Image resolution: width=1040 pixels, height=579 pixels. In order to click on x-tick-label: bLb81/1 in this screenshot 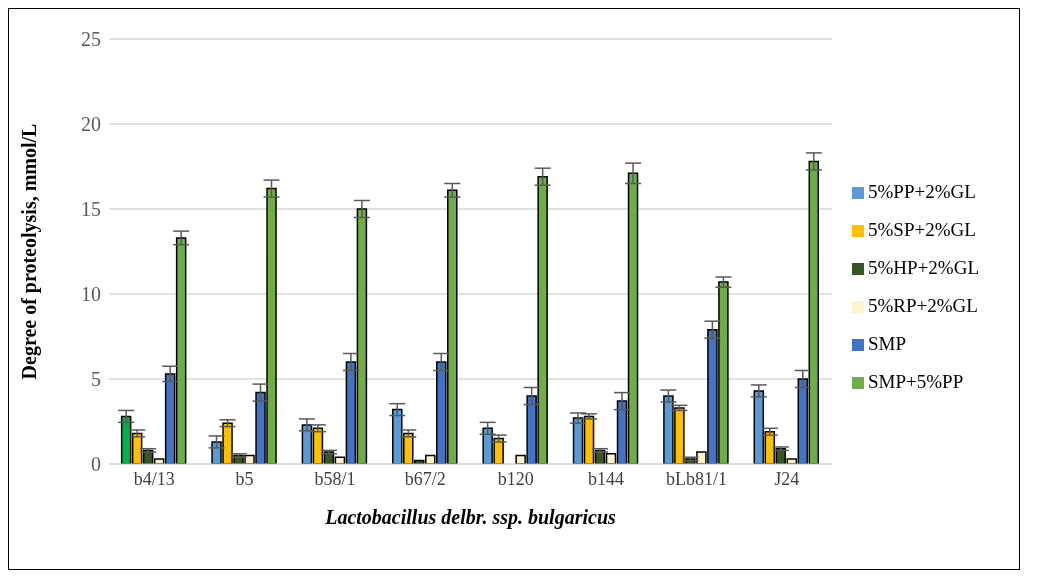, I will do `click(696, 478)`.